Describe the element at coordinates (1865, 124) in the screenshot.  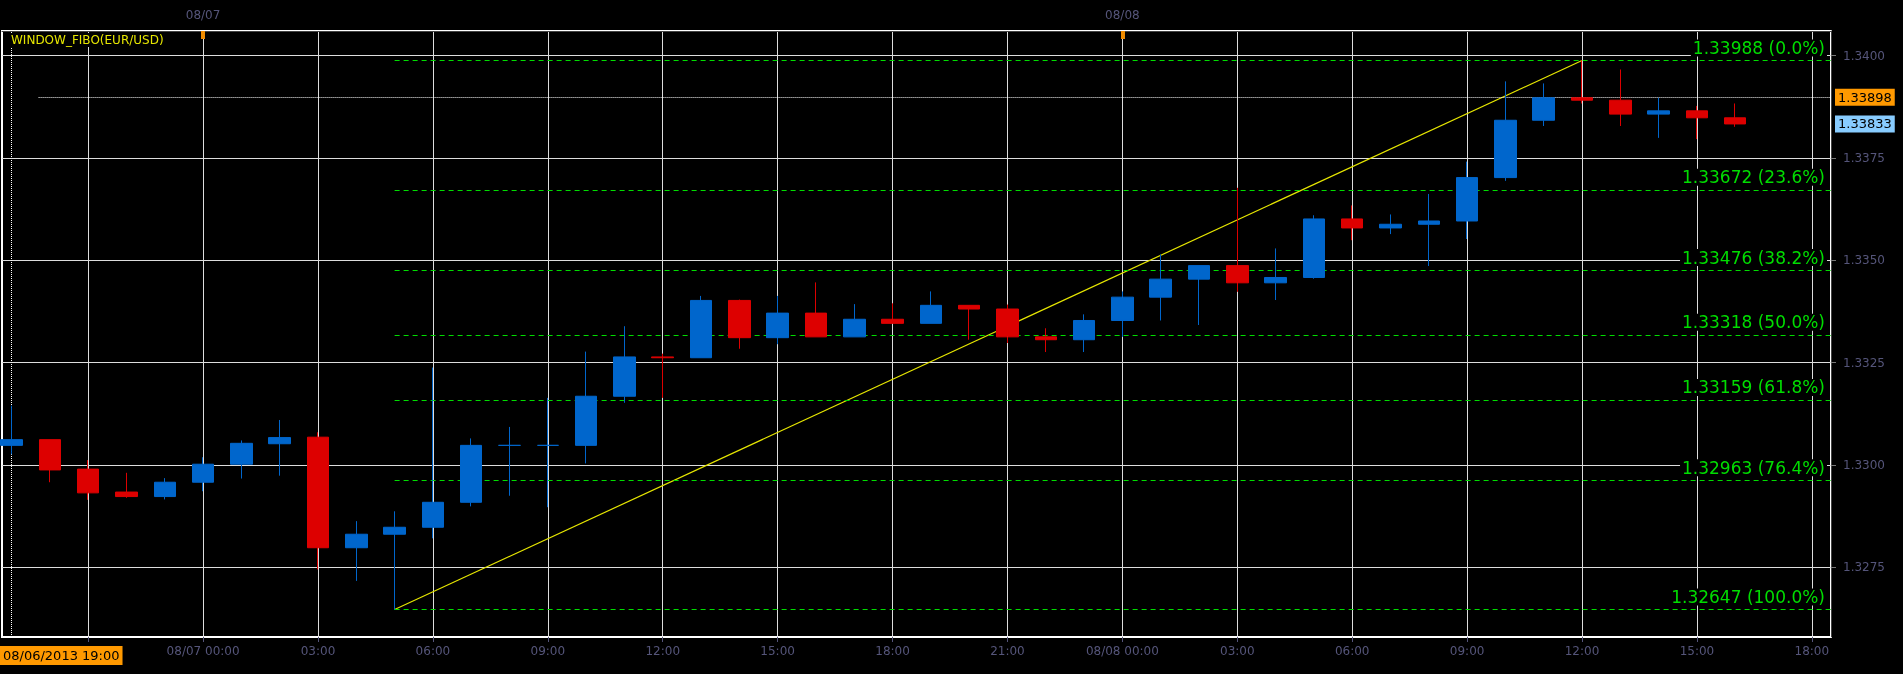
I see `text: 1.33833` at that location.